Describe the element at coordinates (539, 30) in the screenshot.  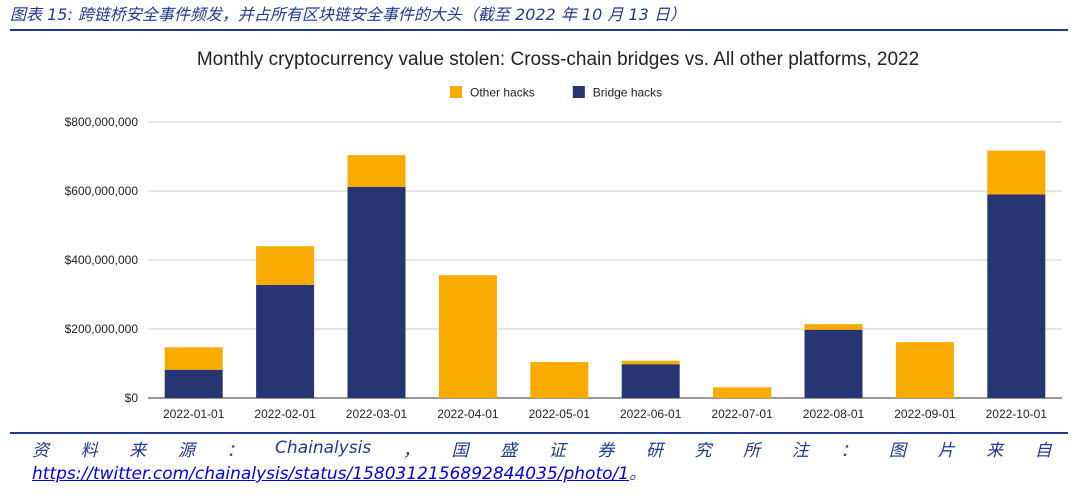
I see `caption-rule` at that location.